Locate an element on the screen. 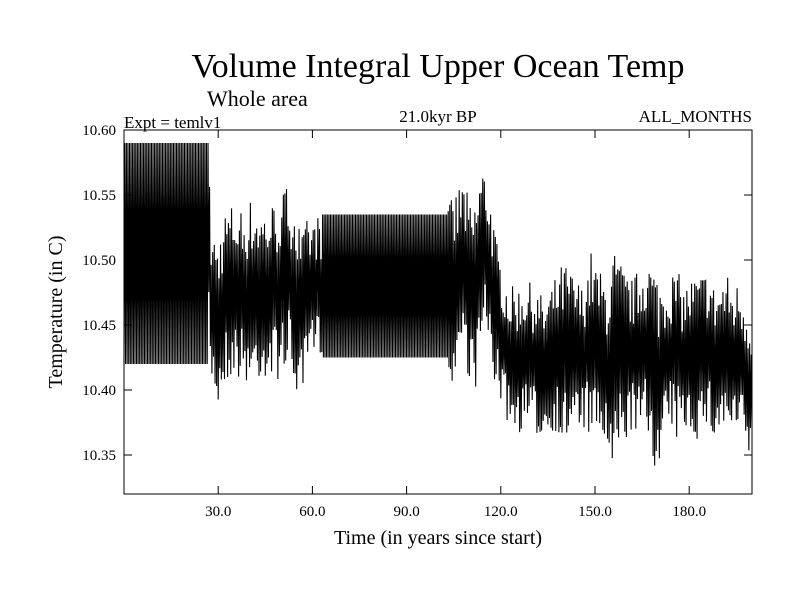 This screenshot has width=800, height=600. y-tick-label: 10.35 is located at coordinates (99, 456).